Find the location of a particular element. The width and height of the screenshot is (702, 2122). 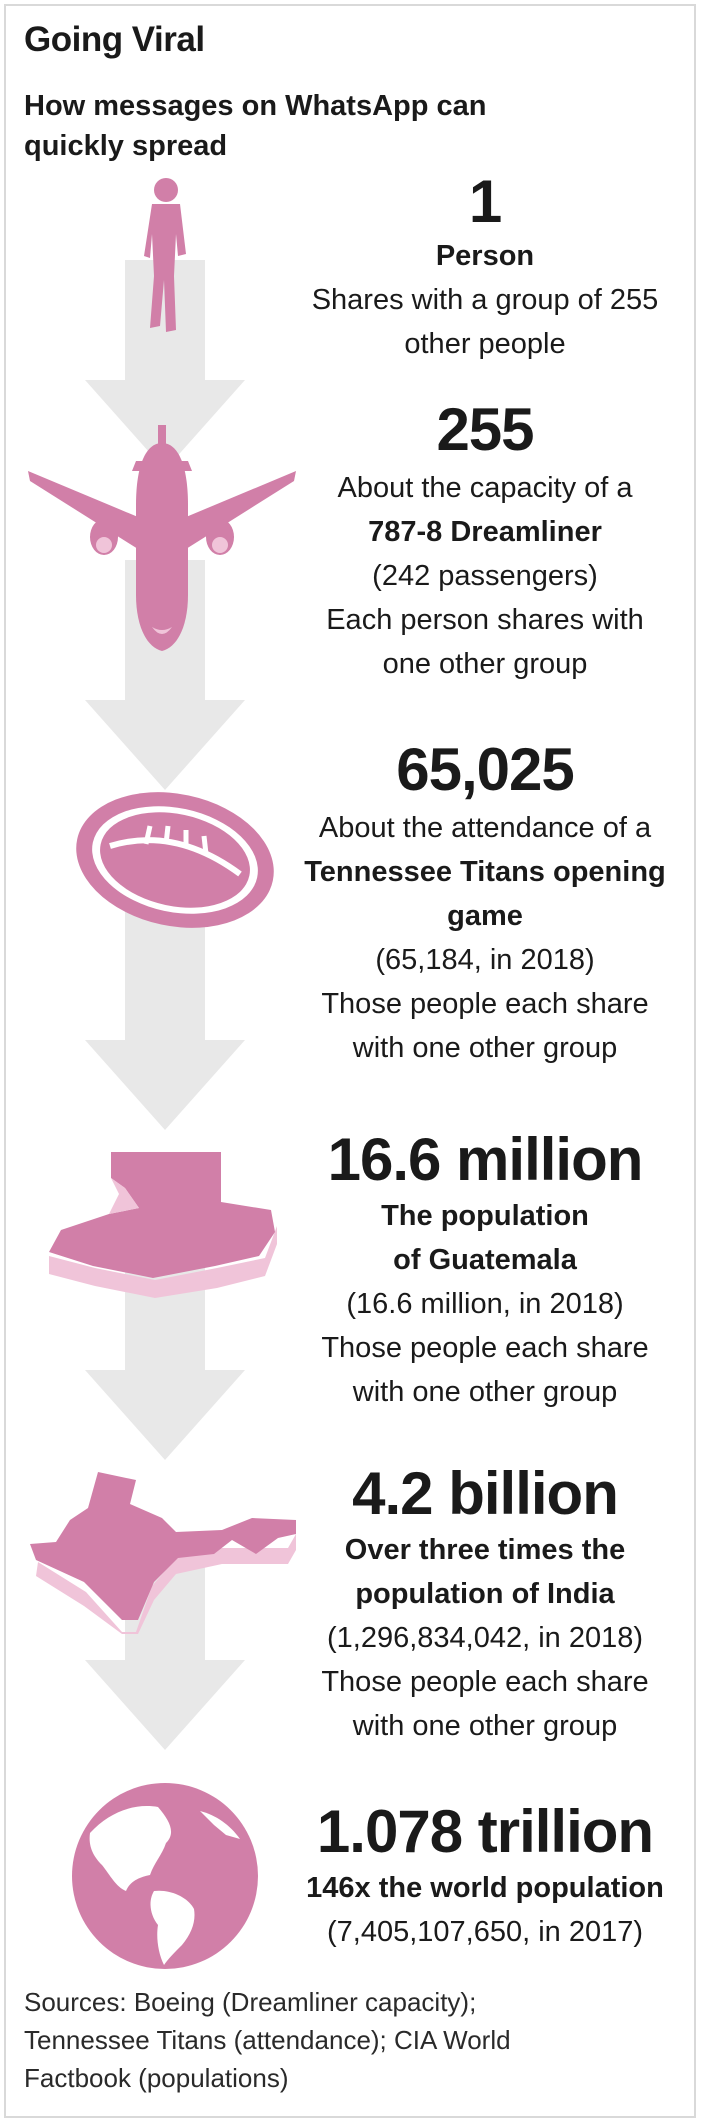

step-6-line-1: 146x the world population is located at coordinates (485, 1888).